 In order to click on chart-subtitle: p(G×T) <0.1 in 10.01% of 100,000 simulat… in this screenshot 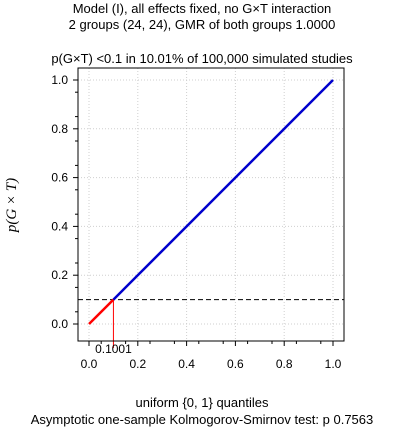, I will do `click(202, 58)`.